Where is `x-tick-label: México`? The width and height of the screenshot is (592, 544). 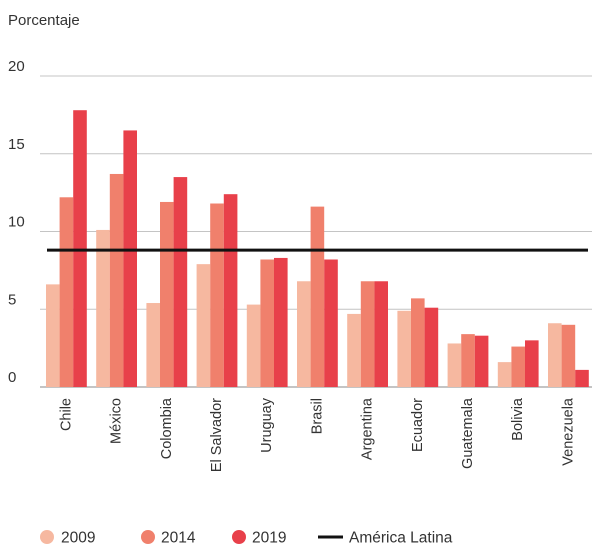
x-tick-label: México is located at coordinates (117, 421).